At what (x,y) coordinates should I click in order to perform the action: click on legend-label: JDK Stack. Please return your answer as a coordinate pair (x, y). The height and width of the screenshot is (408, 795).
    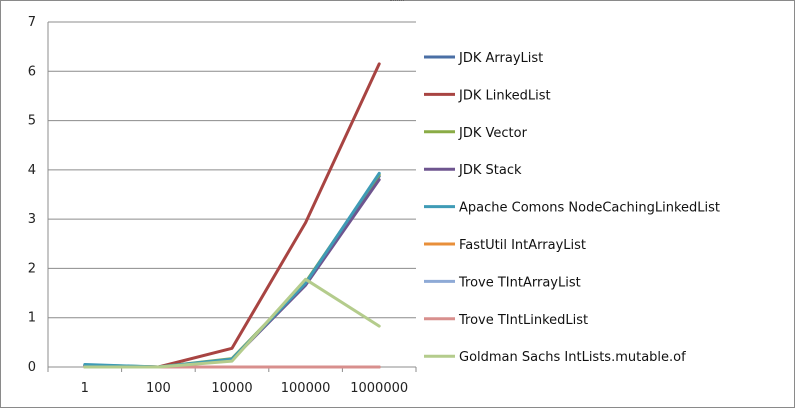
    Looking at the image, I should click on (490, 170).